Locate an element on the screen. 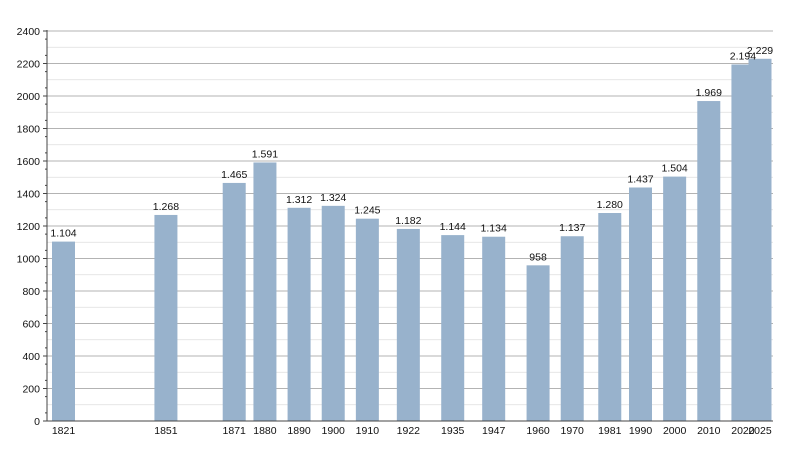 The width and height of the screenshot is (800, 450). y-tick-label: 2400 is located at coordinates (29, 32).